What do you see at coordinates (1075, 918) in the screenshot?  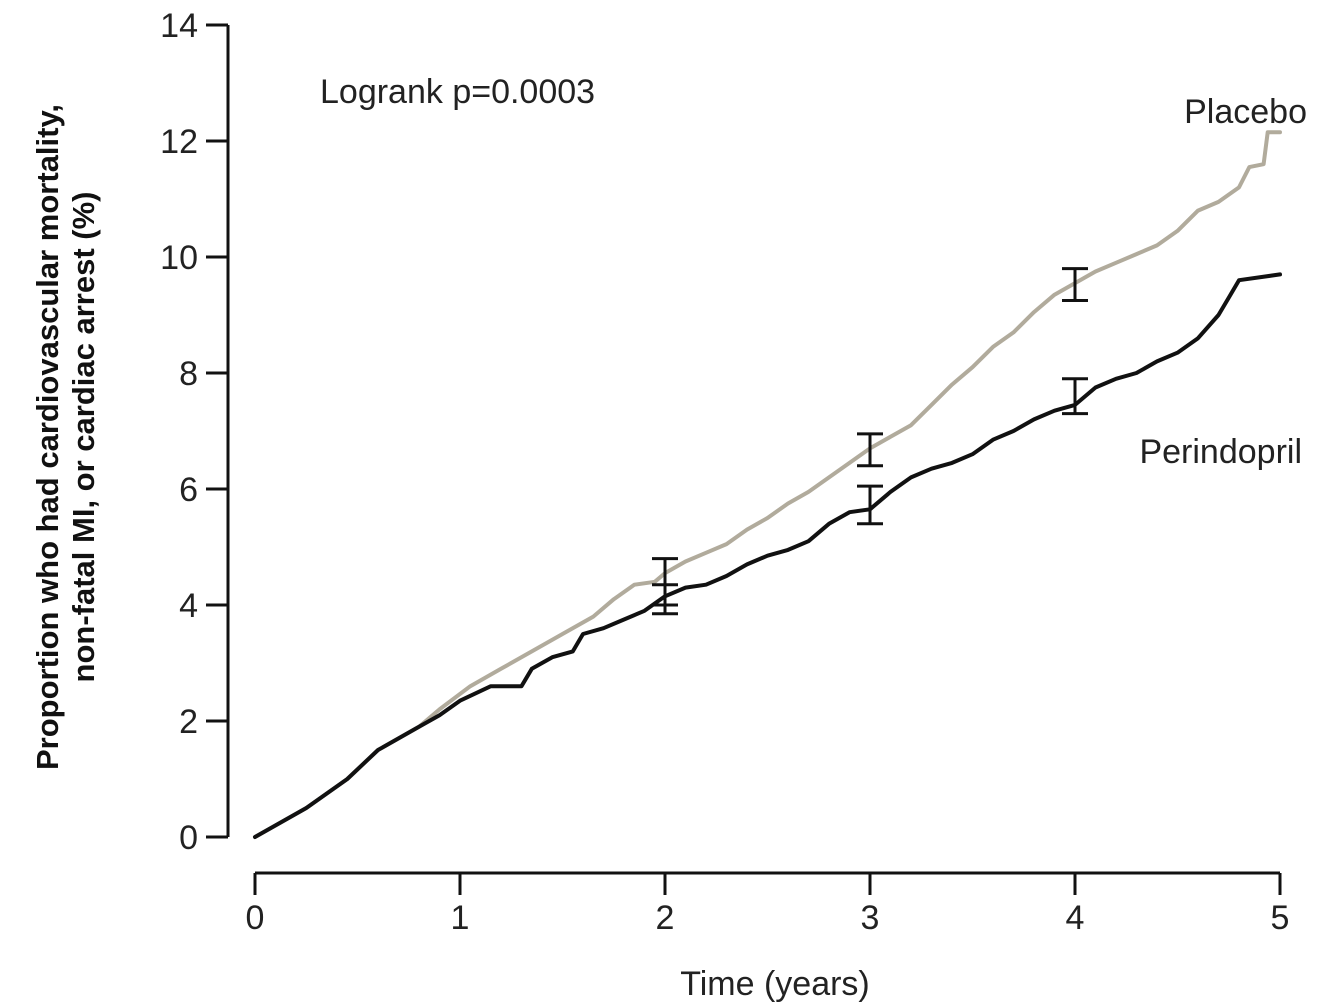 I see `x-tick-label: 4` at bounding box center [1075, 918].